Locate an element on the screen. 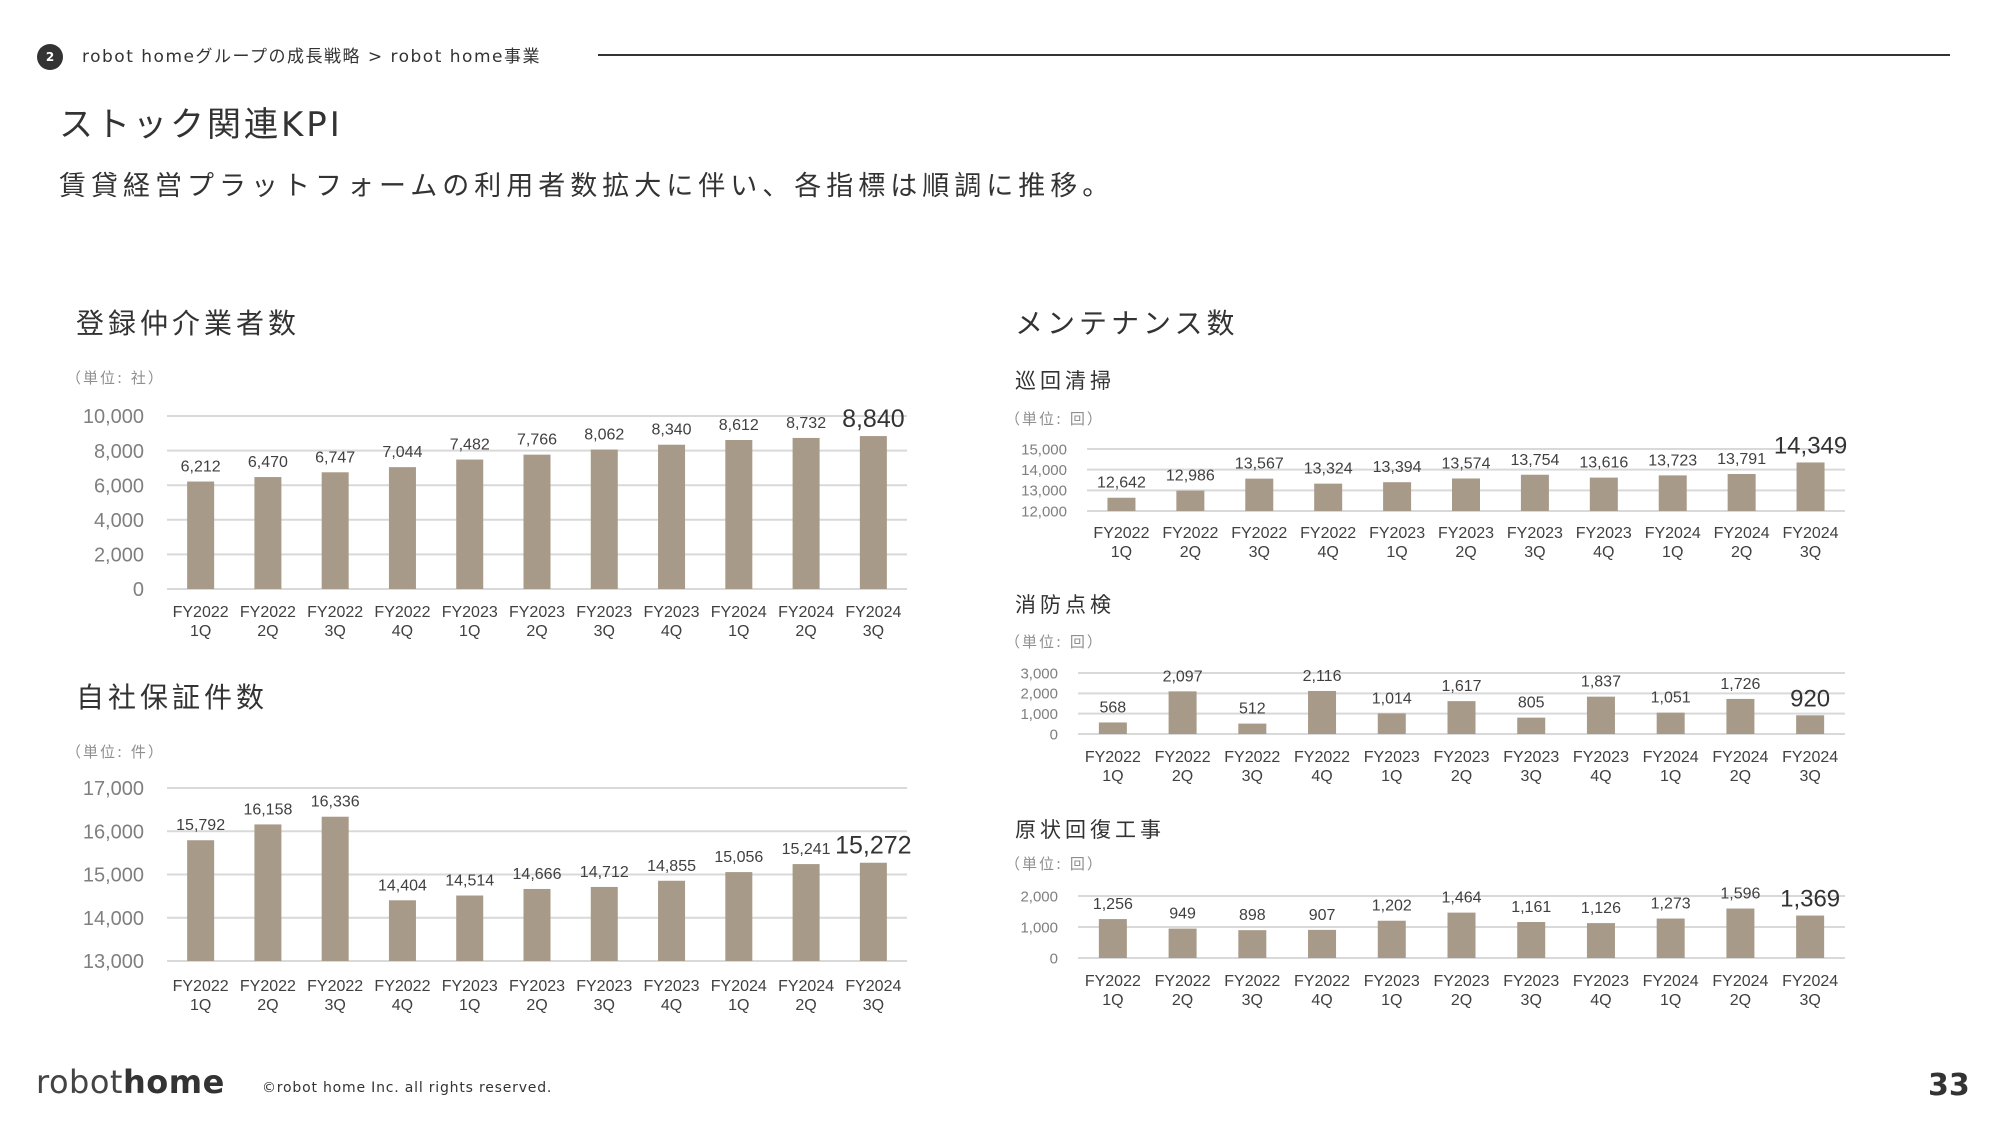 The image size is (2000, 1125). fire_inspection-xtick-label-quarter: 1Q is located at coordinates (1670, 776).